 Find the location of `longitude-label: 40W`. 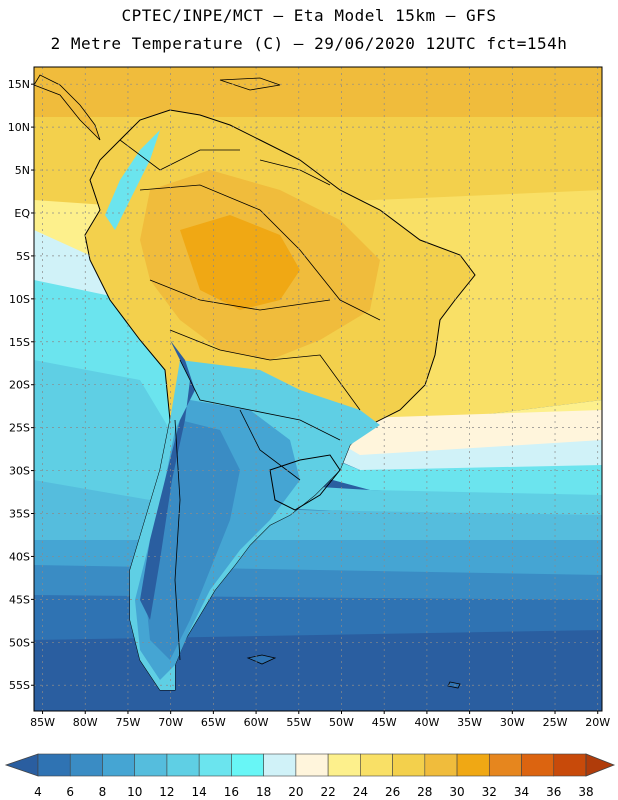

longitude-label: 40W is located at coordinates (426, 722).